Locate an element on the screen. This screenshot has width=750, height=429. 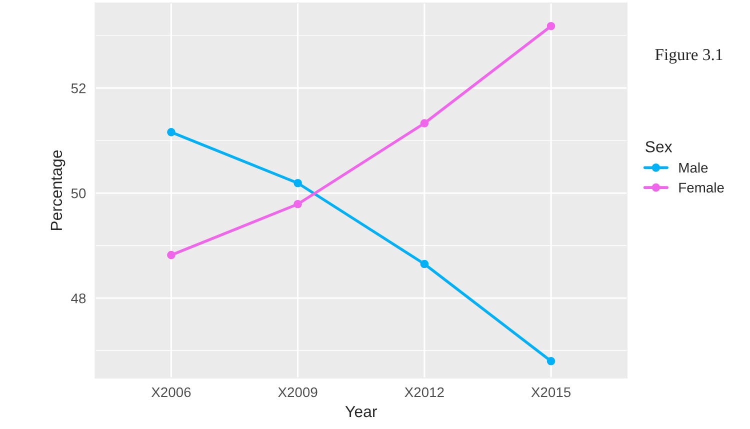
legend-title: Sex is located at coordinates (659, 146).